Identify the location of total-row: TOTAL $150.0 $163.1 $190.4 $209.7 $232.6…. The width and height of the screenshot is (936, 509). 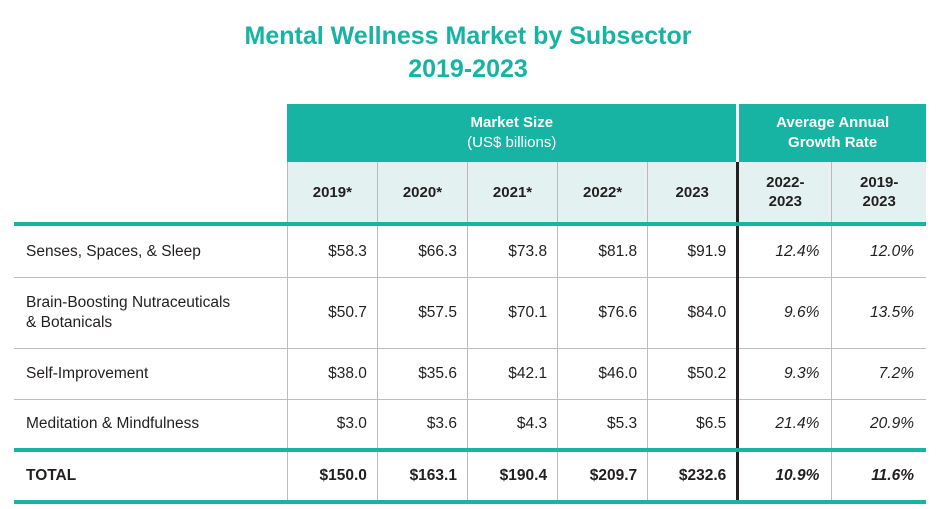
(470, 477).